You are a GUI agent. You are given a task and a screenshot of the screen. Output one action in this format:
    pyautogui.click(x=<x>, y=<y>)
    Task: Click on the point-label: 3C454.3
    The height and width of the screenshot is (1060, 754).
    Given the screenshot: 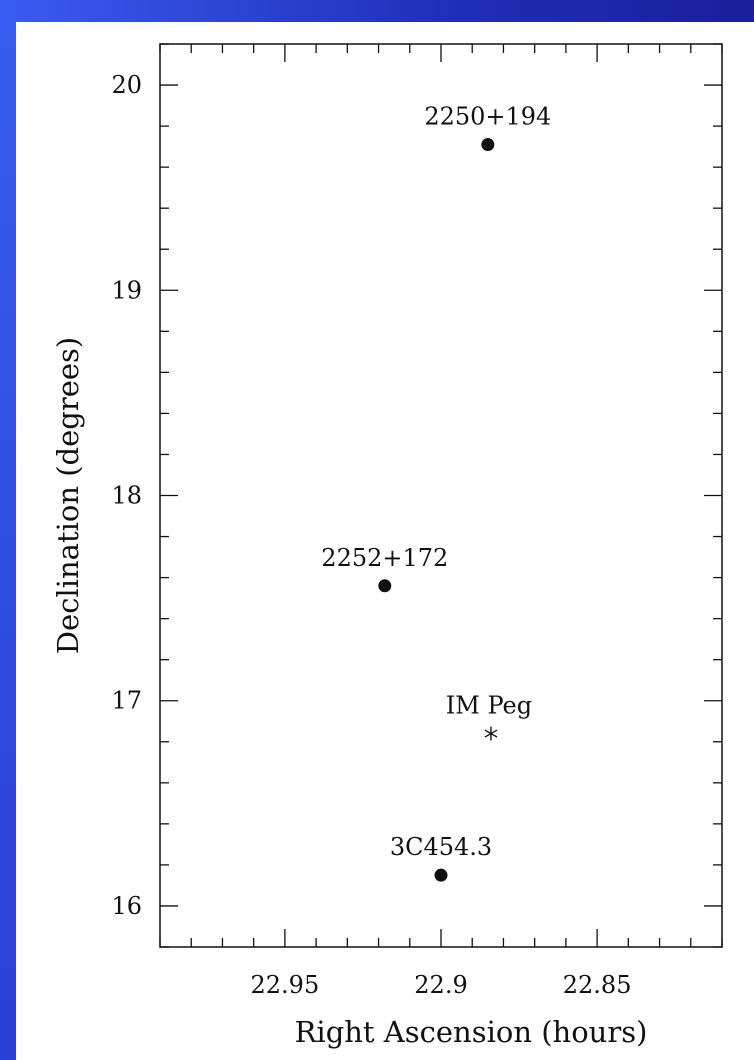 What is the action you would take?
    pyautogui.click(x=441, y=847)
    